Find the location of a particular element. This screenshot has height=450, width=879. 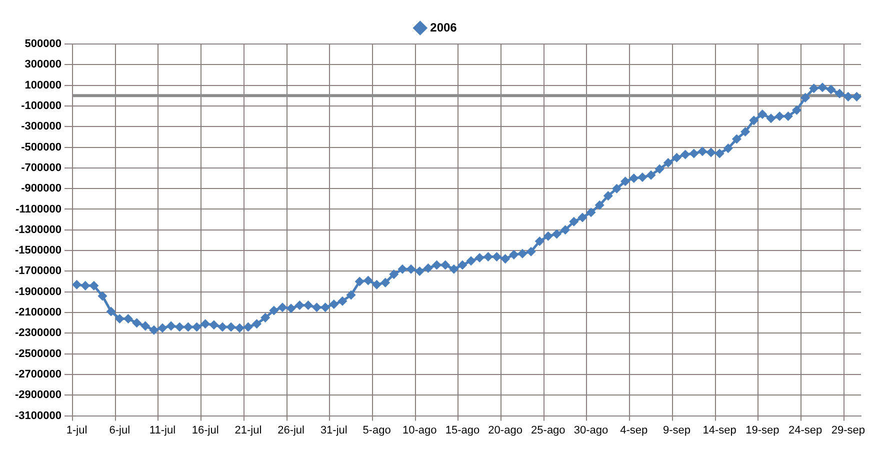

y-tick-label: -100000 is located at coordinates (41, 106).